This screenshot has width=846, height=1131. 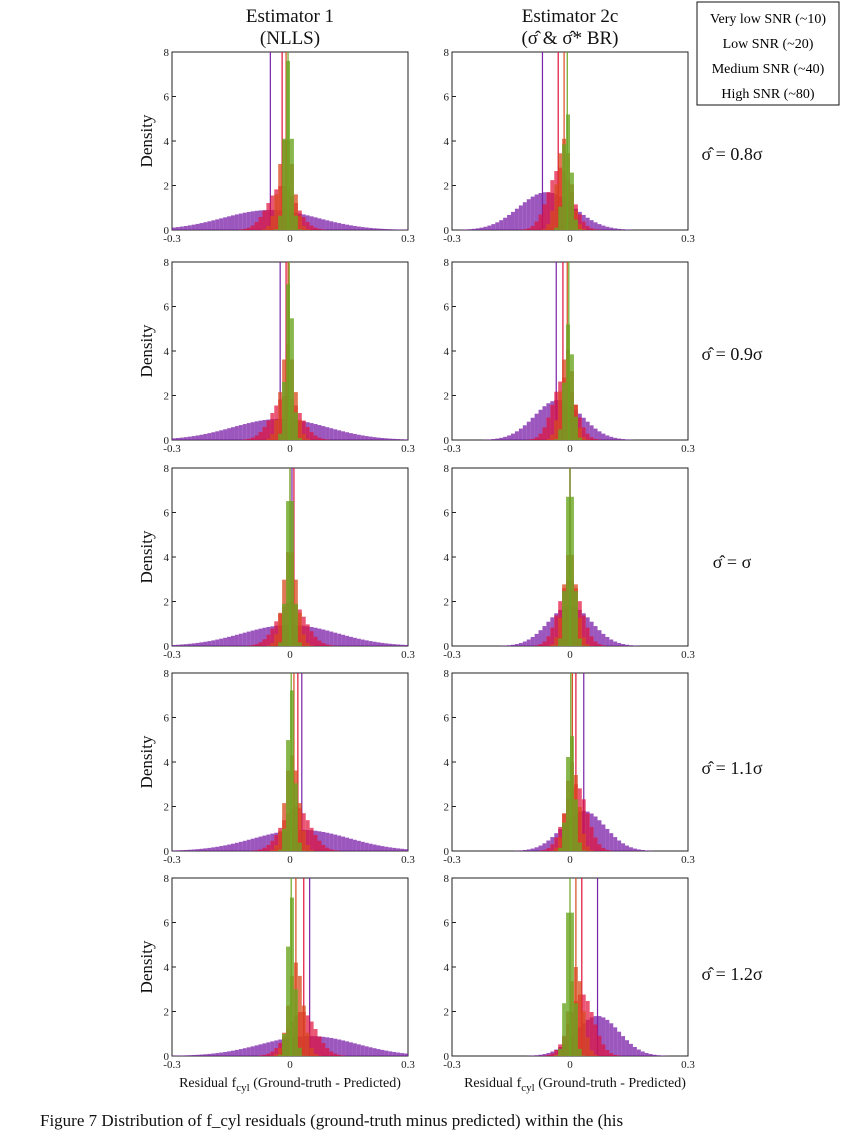 I want to click on y-tick-label: 6, so click(x=447, y=719).